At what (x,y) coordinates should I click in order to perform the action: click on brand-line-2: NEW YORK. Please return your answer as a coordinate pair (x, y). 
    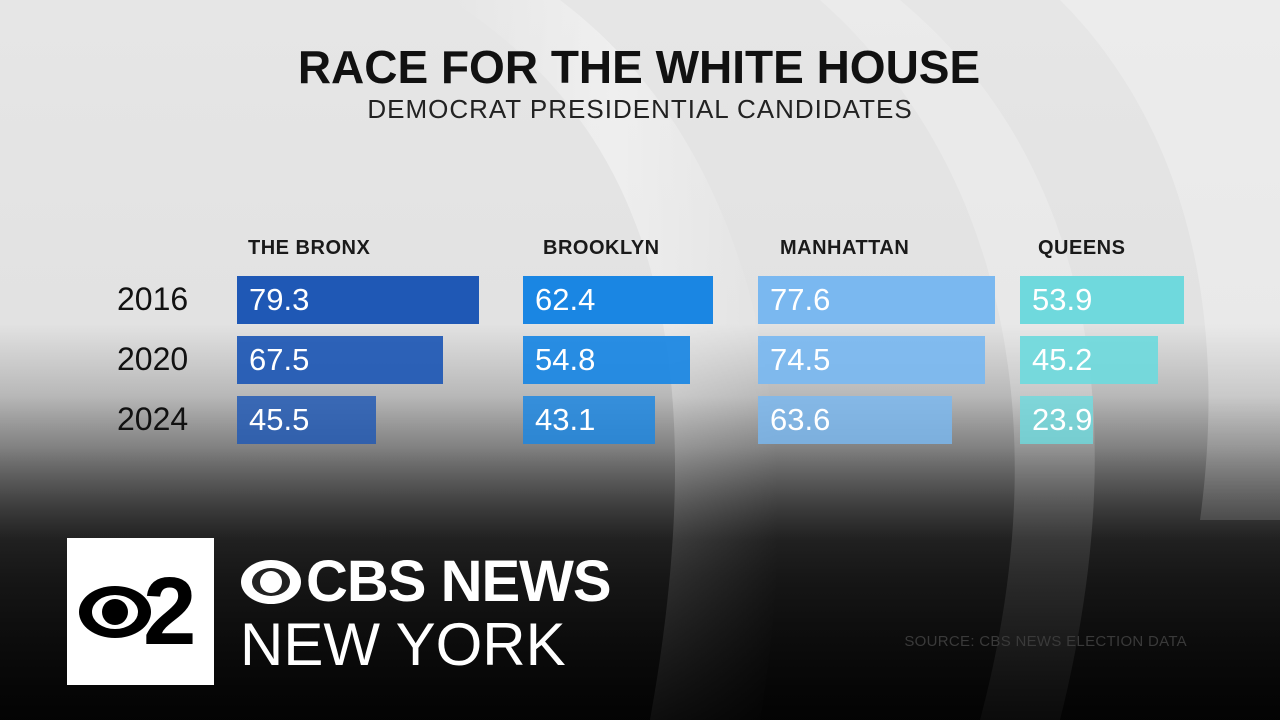
    Looking at the image, I should click on (403, 644).